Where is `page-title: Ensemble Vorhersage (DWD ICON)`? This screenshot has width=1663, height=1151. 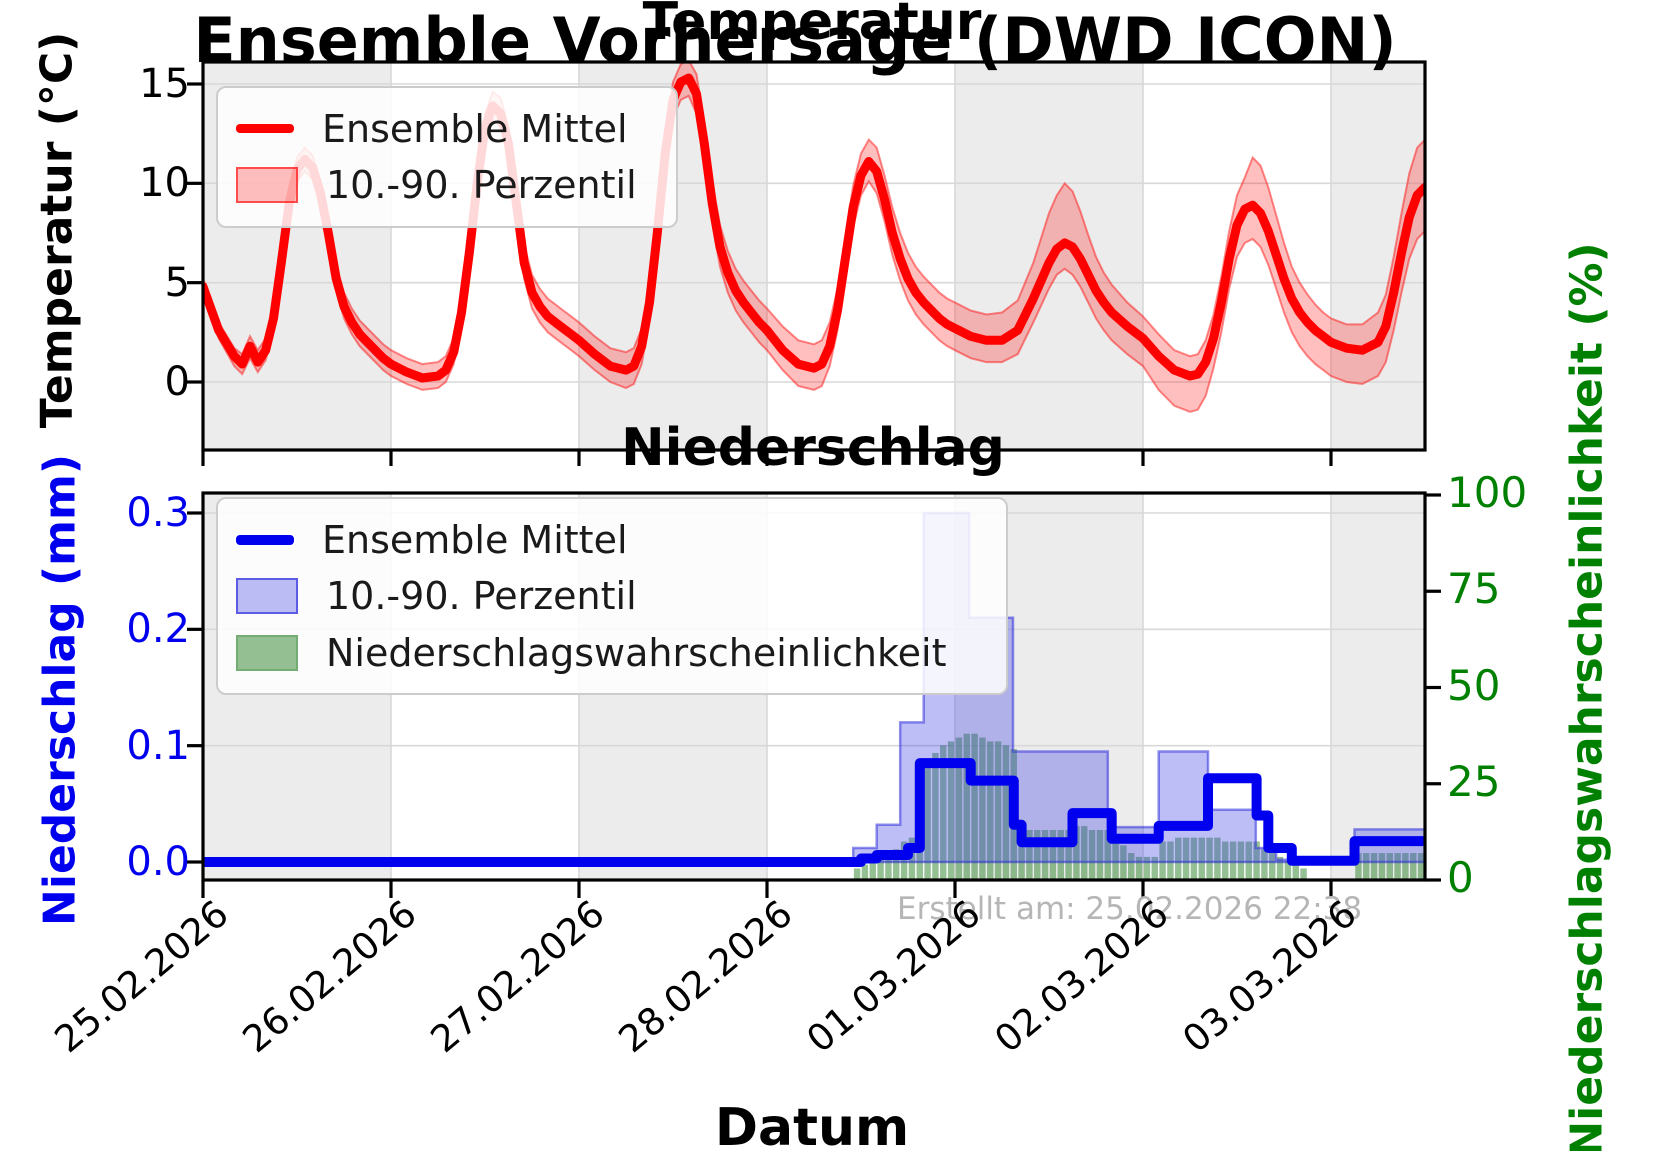
page-title: Ensemble Vorhersage (DWD ICON) is located at coordinates (795, 40).